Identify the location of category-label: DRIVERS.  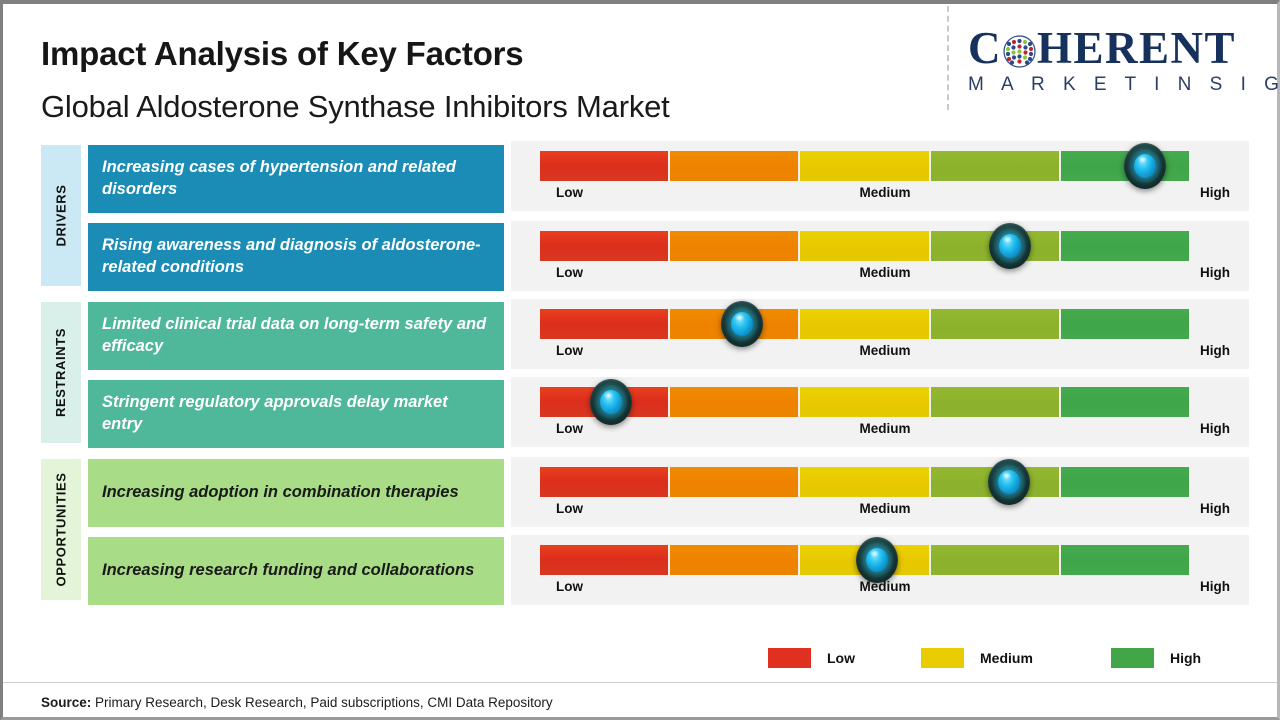
(61, 215).